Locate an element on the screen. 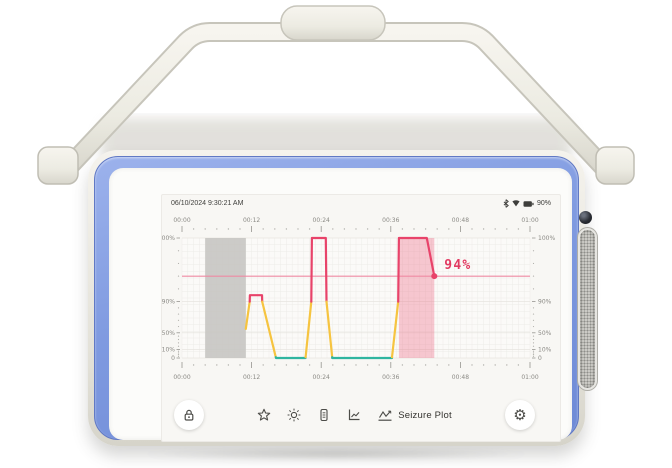 This screenshot has width=672, height=468. region-pink-event is located at coordinates (416, 298).